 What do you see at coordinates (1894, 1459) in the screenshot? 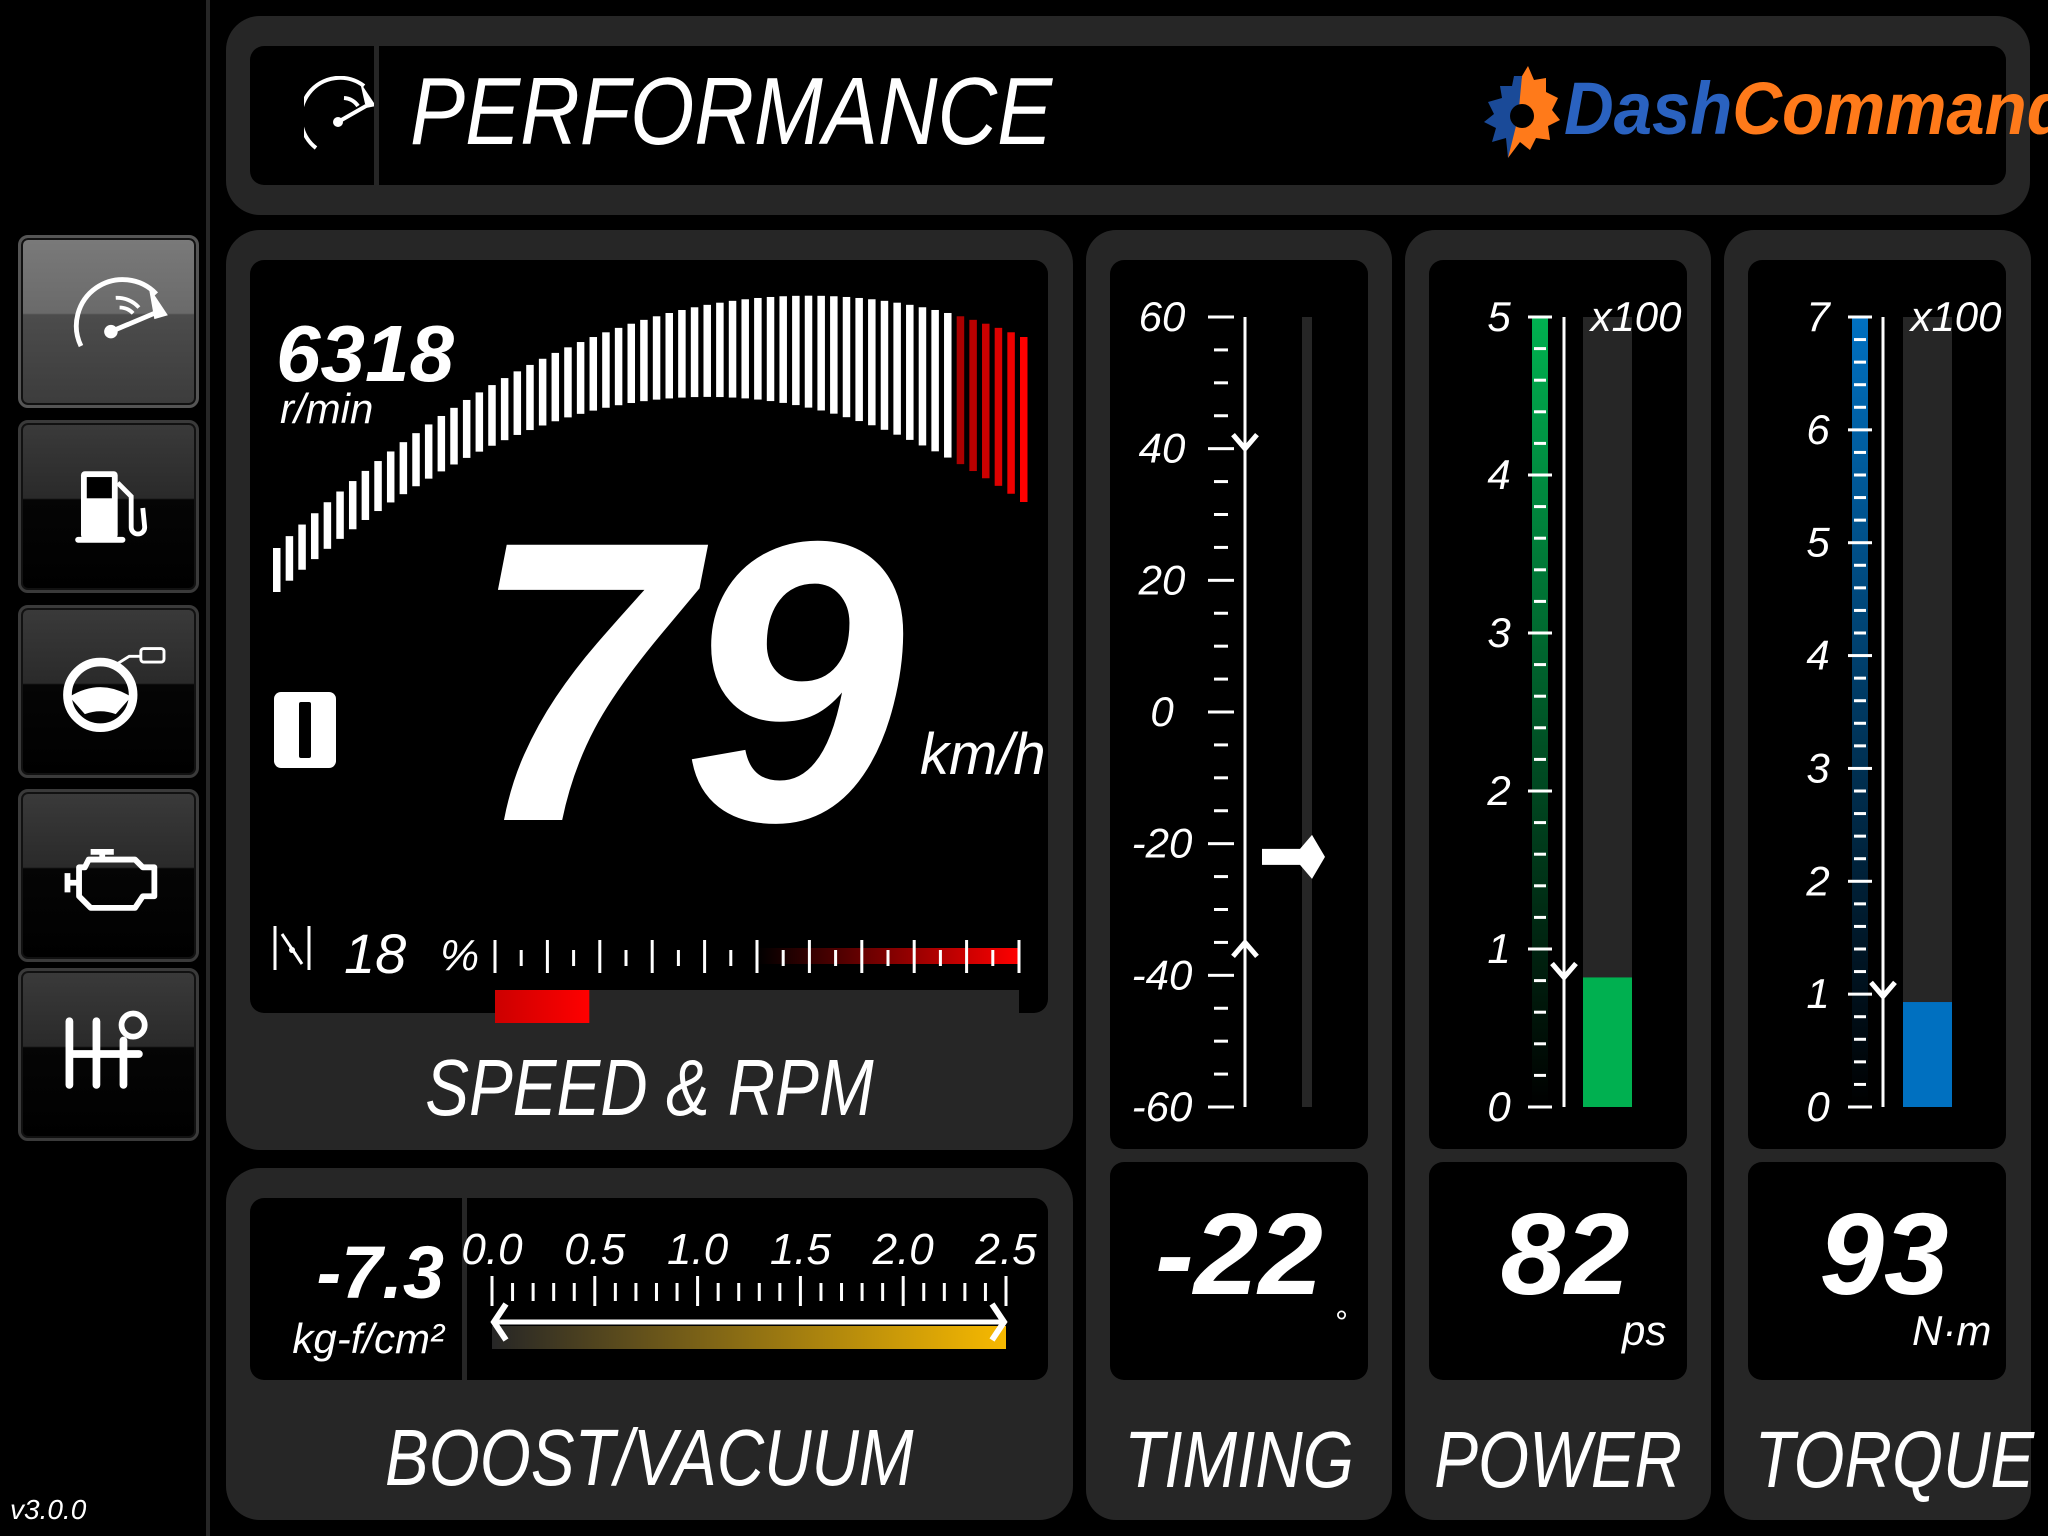
I see `torque-label-text: TORQUE` at bounding box center [1894, 1459].